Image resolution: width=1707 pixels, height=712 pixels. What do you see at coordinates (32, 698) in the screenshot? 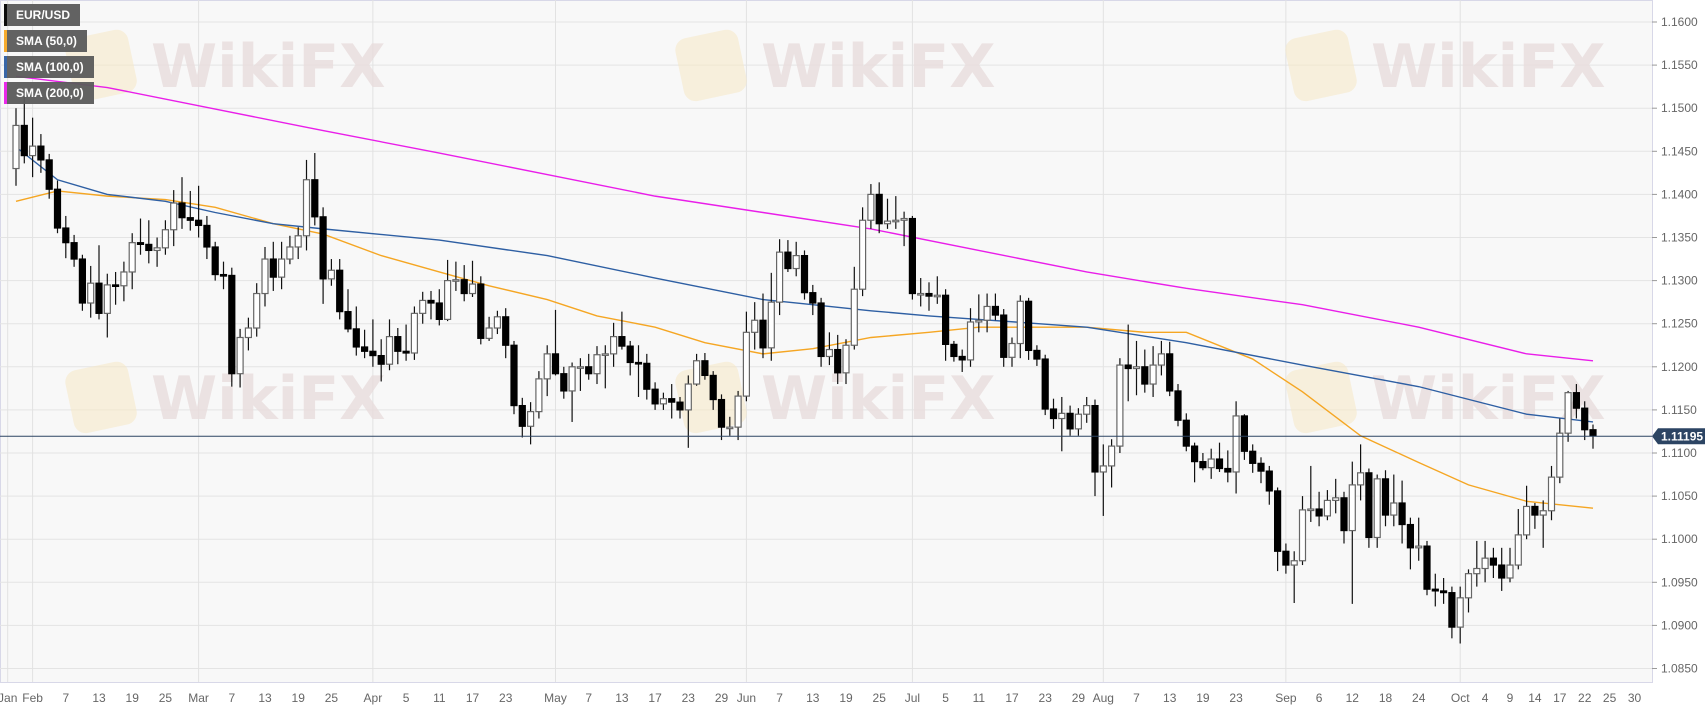
I see `x-tick-label: Feb` at bounding box center [32, 698].